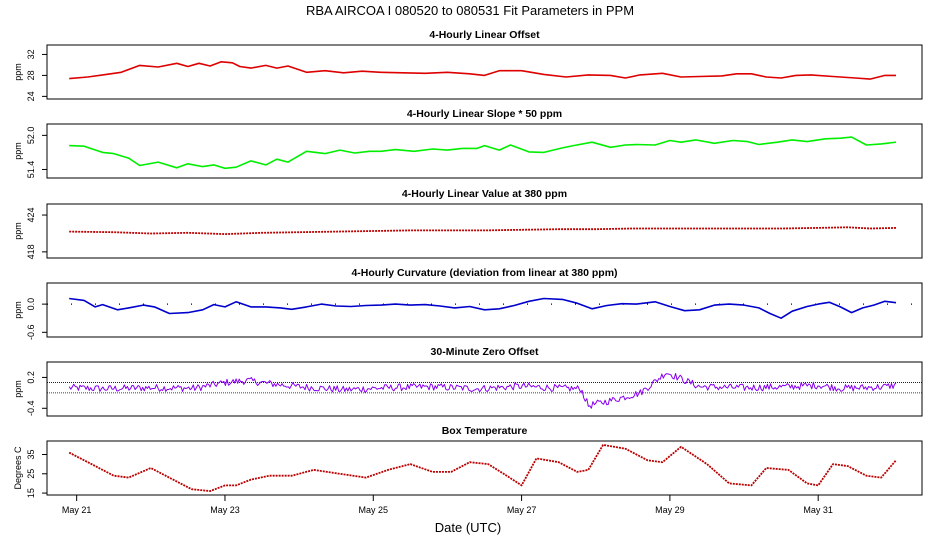 The height and width of the screenshot is (540, 936). Describe the element at coordinates (31, 377) in the screenshot. I see `y-tick-label: 0.2` at that location.